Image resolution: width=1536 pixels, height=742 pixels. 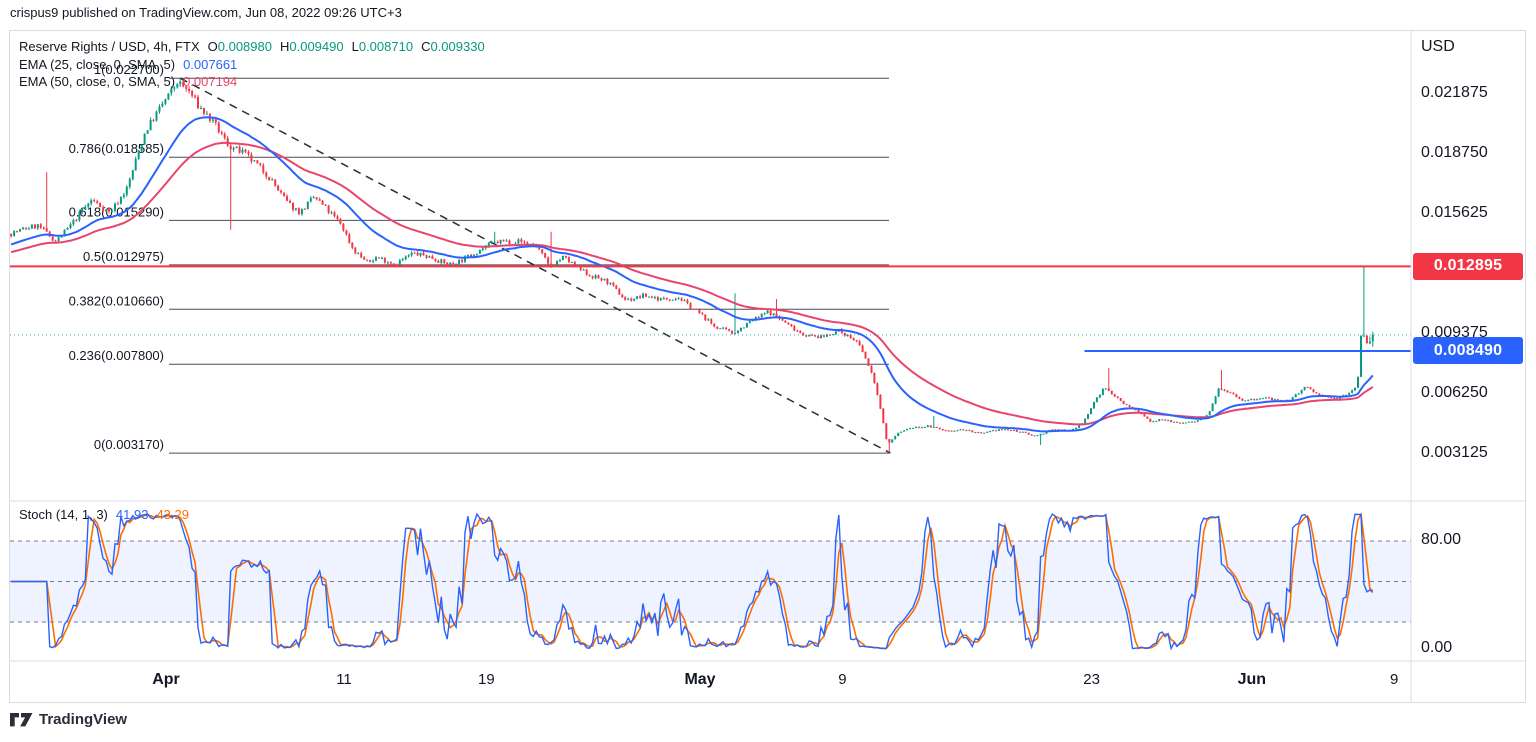 I want to click on price-badge-0.012895: 0.012895, so click(x=1468, y=266).